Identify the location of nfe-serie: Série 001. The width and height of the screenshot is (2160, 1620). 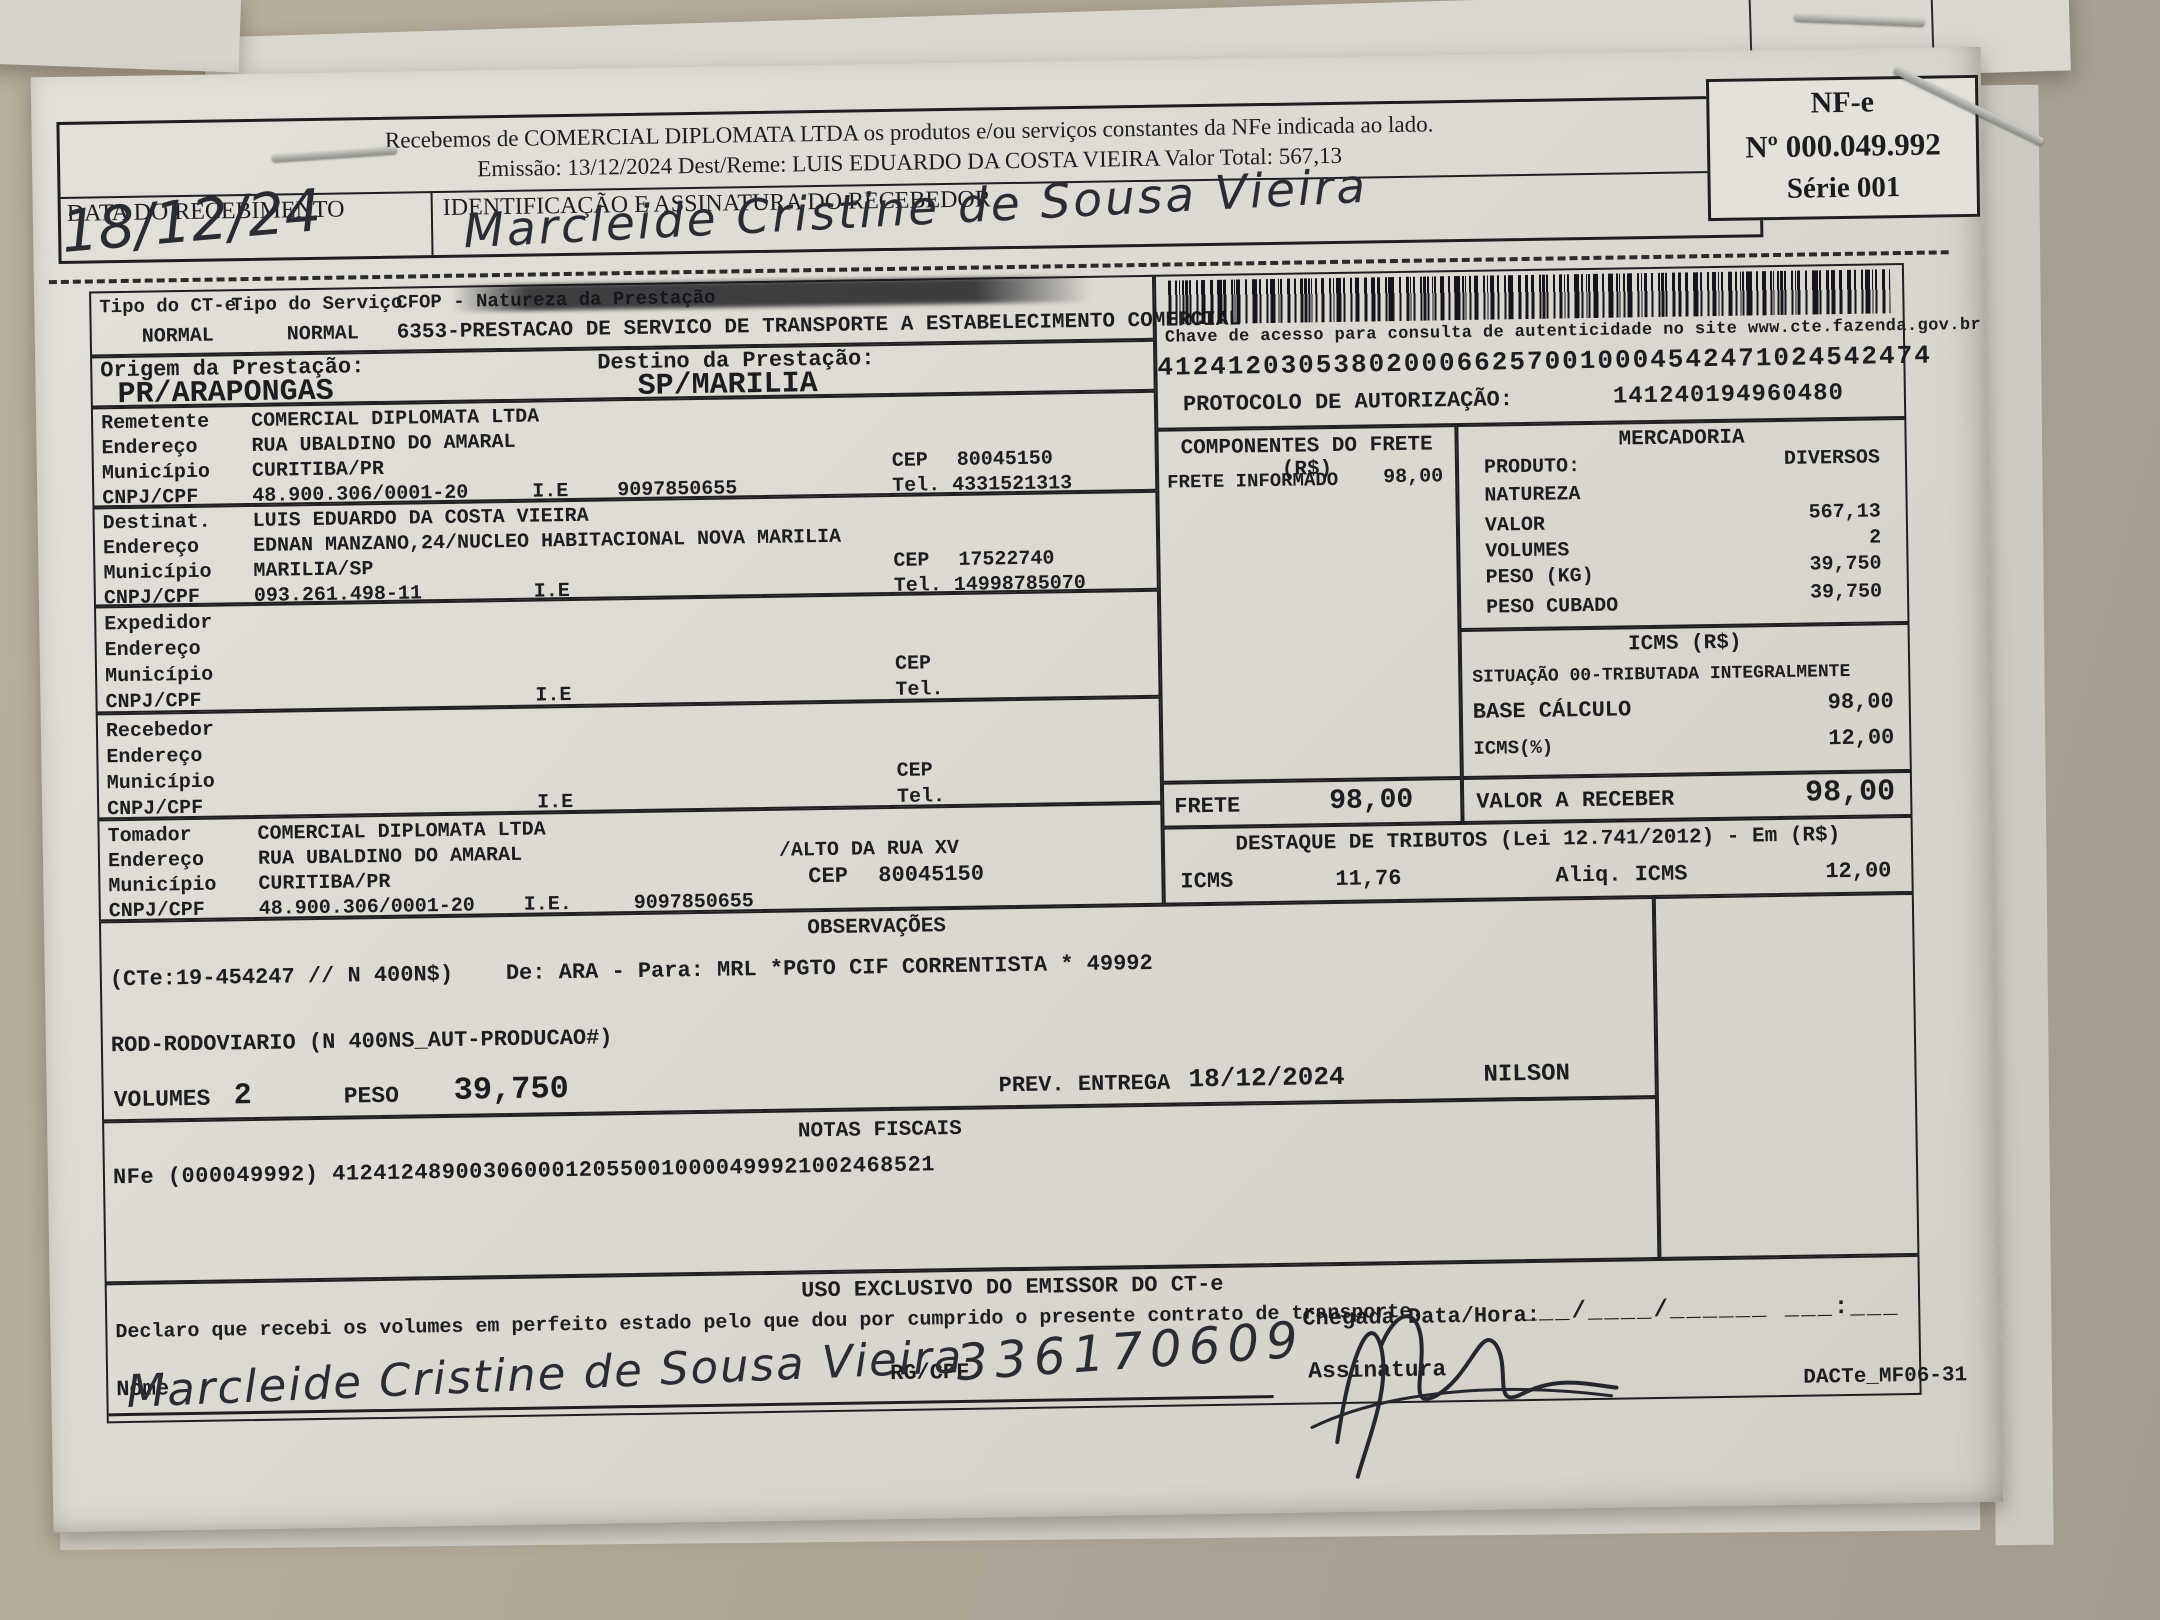
(1843, 188).